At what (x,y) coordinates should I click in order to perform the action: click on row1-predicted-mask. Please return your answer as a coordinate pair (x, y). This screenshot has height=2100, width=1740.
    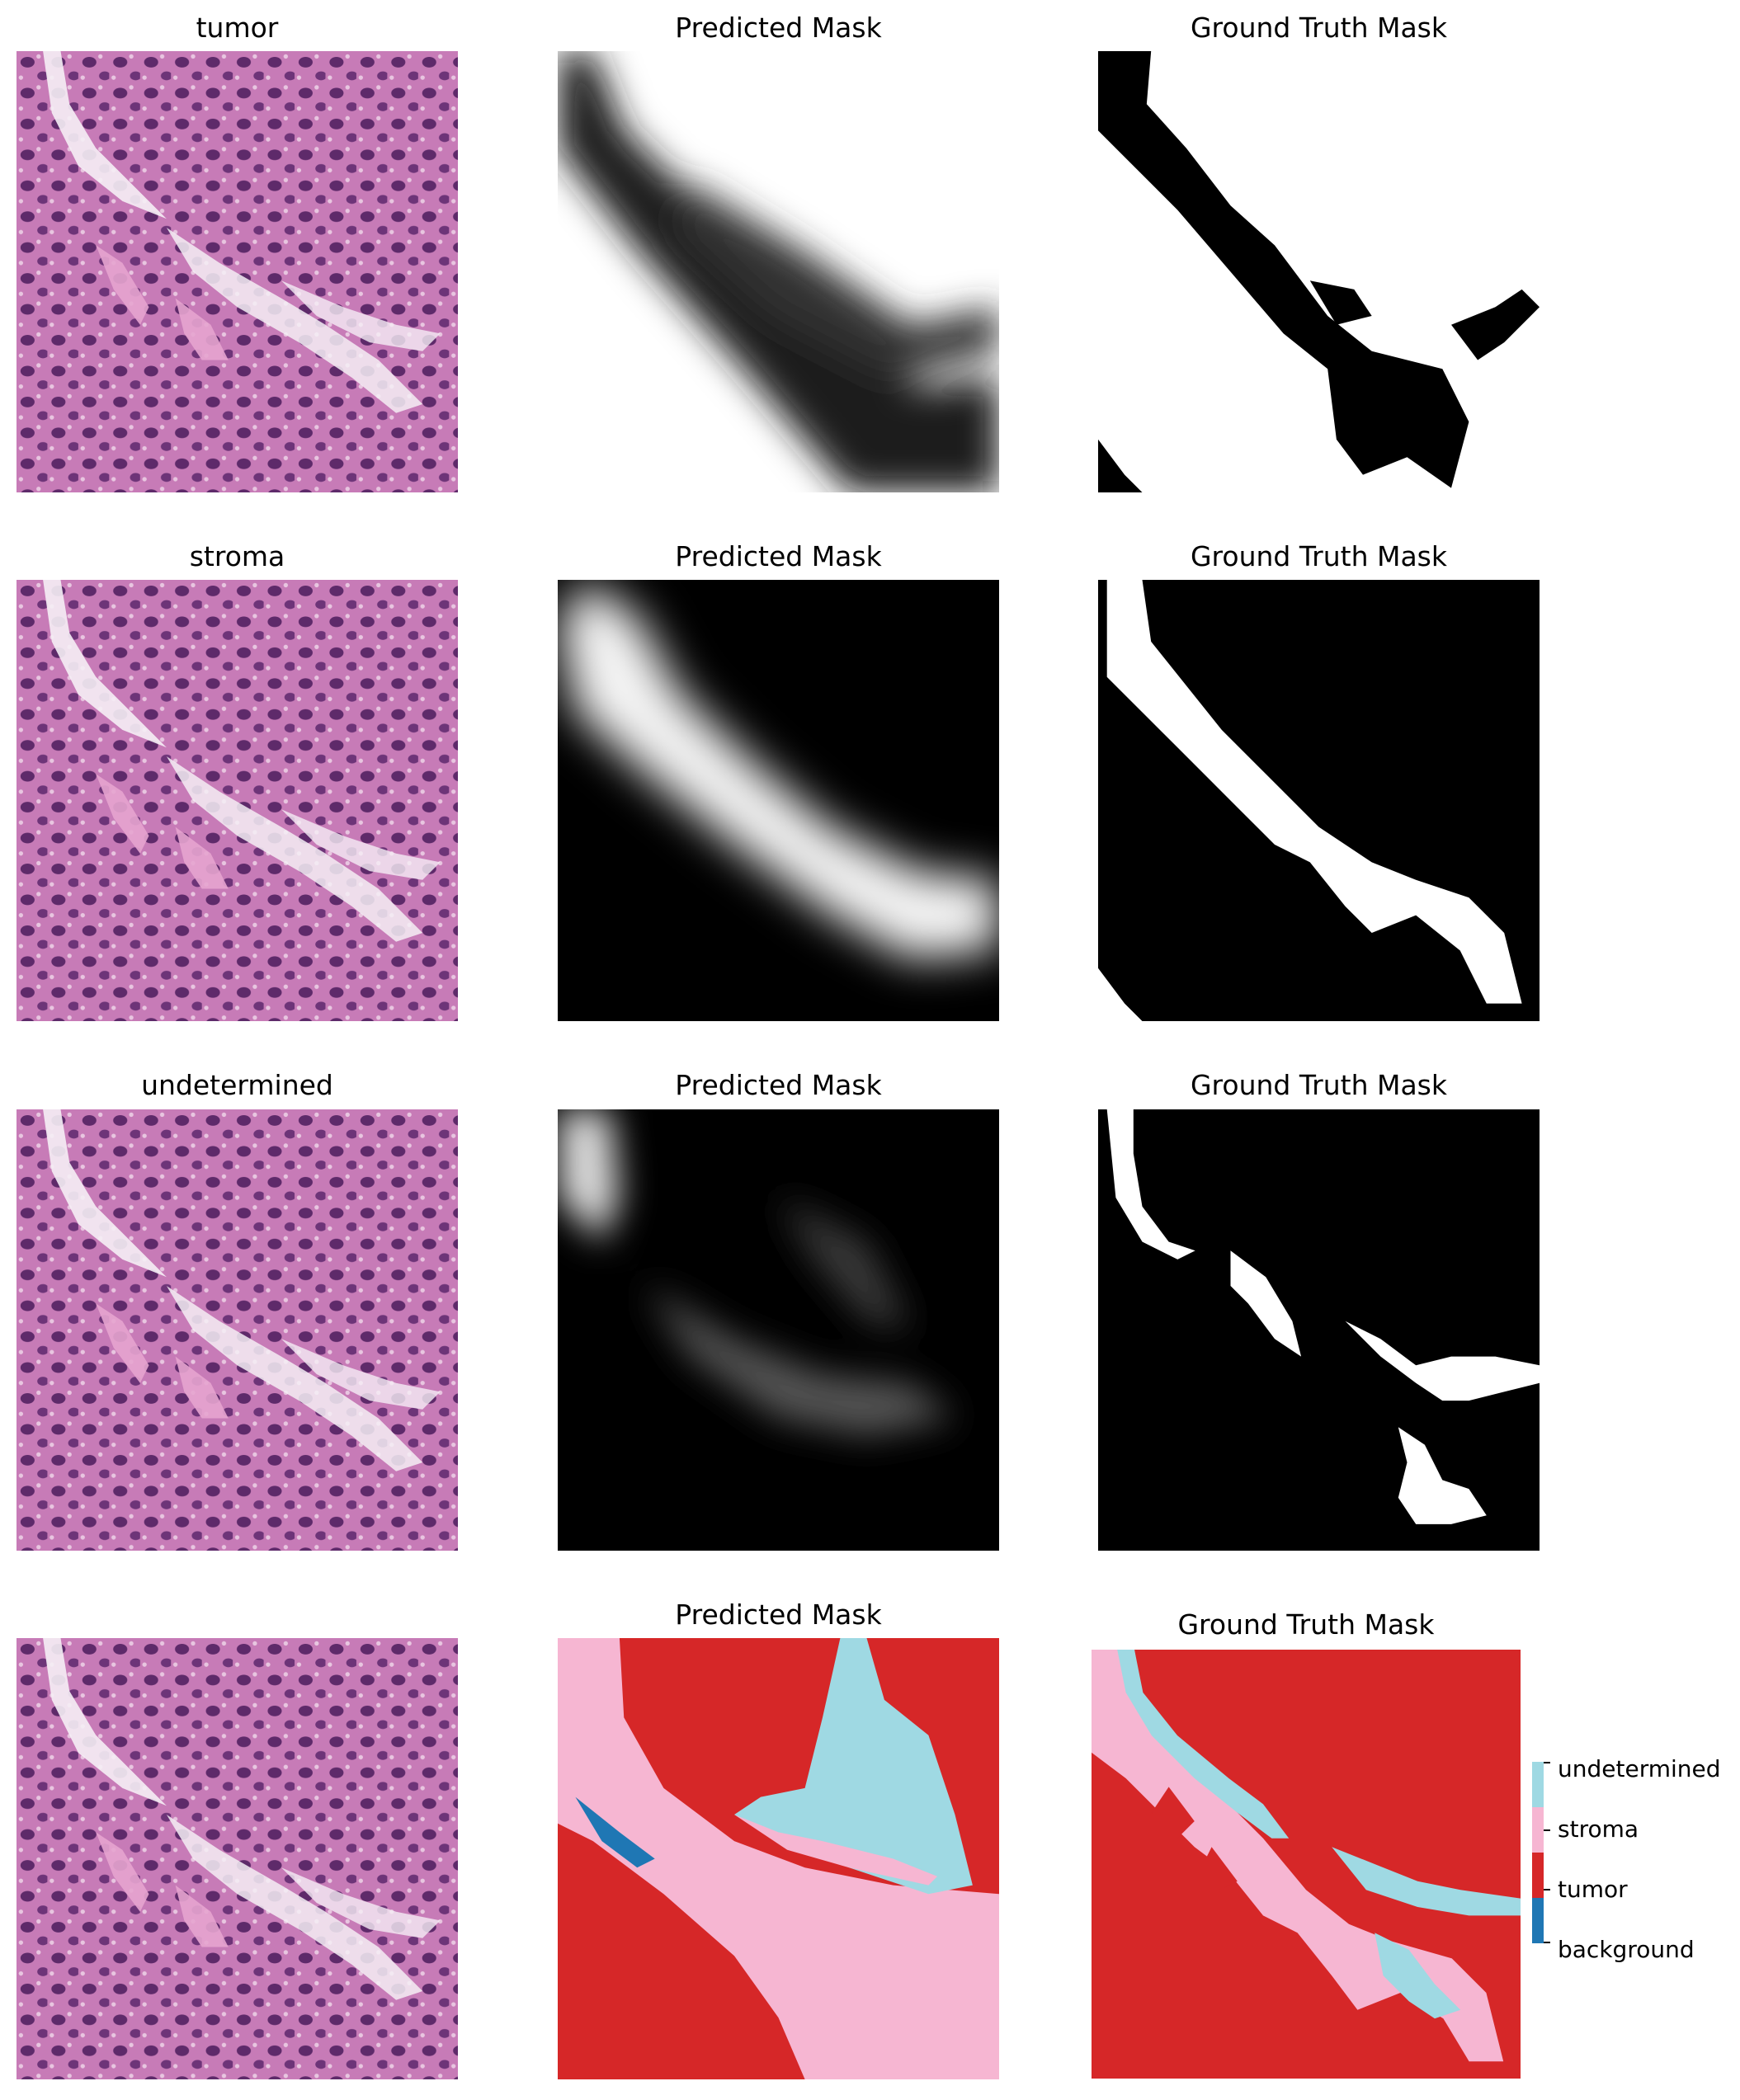
    Looking at the image, I should click on (778, 272).